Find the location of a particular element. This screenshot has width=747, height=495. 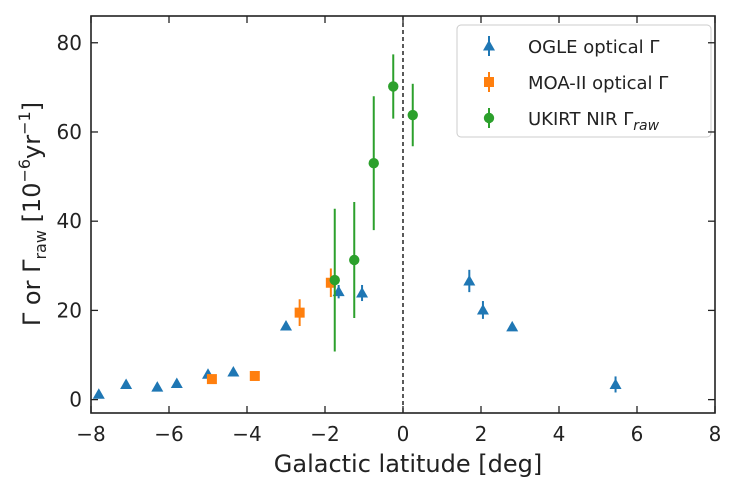

legend-box is located at coordinates (584, 81).